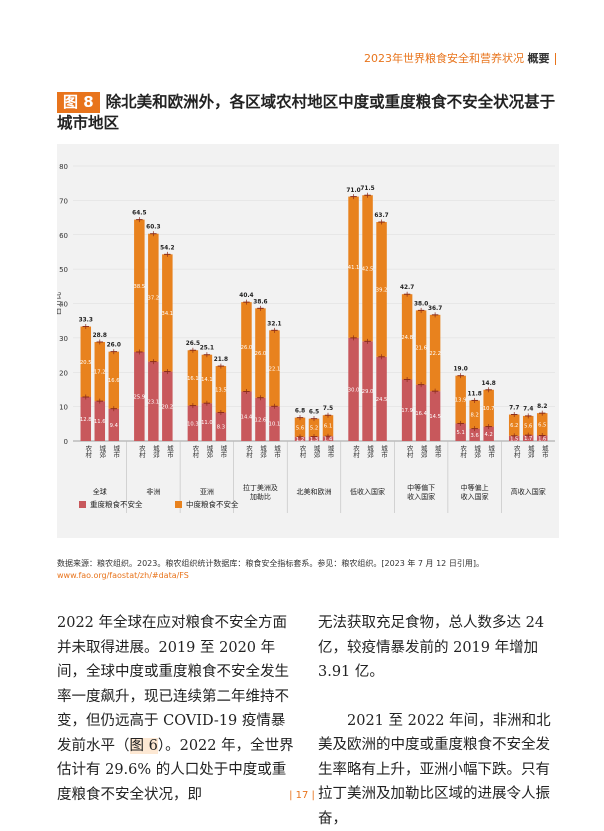 This screenshot has height=831, width=604. I want to click on group-label: 亚洲, so click(207, 492).